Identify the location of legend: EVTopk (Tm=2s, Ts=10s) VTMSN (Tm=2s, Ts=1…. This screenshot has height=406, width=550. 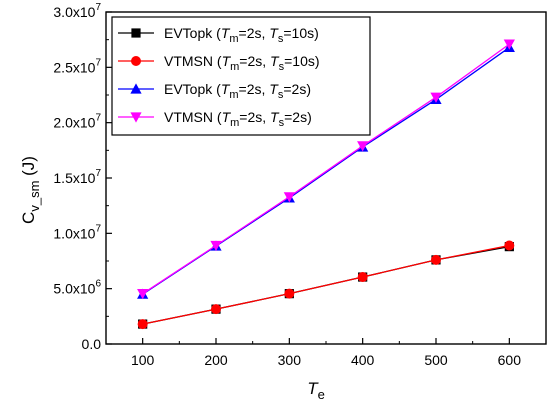
(241, 76).